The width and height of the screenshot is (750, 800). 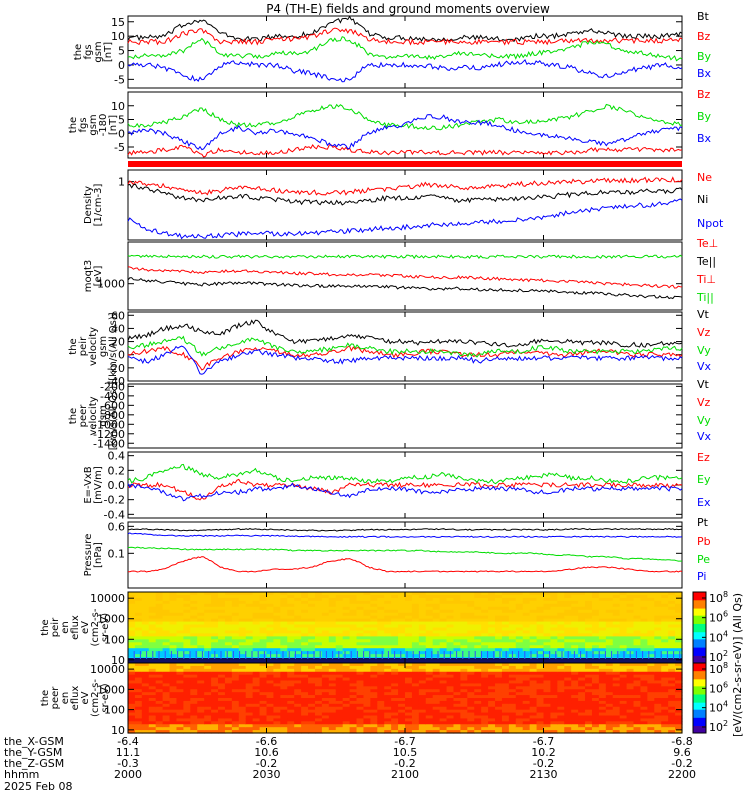 What do you see at coordinates (114, 639) in the screenshot?
I see `y-tick-label: 100` at bounding box center [114, 639].